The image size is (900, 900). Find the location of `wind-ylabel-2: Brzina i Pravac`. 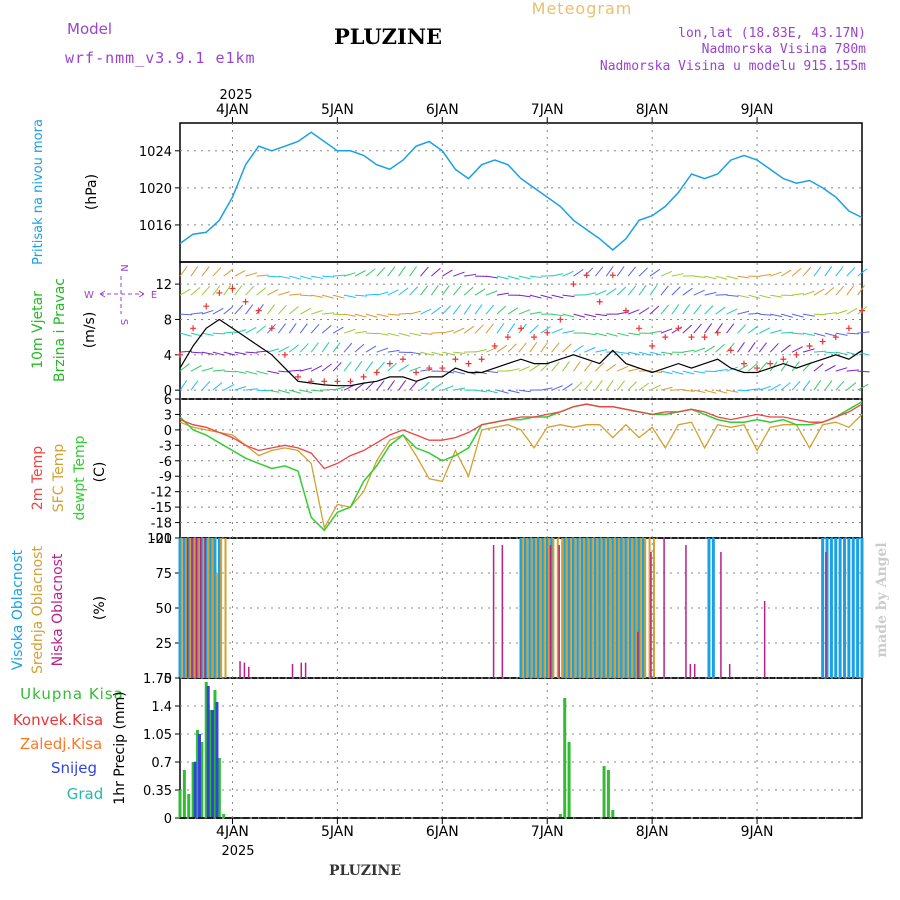

wind-ylabel-2: Brzina i Pravac is located at coordinates (60, 330).